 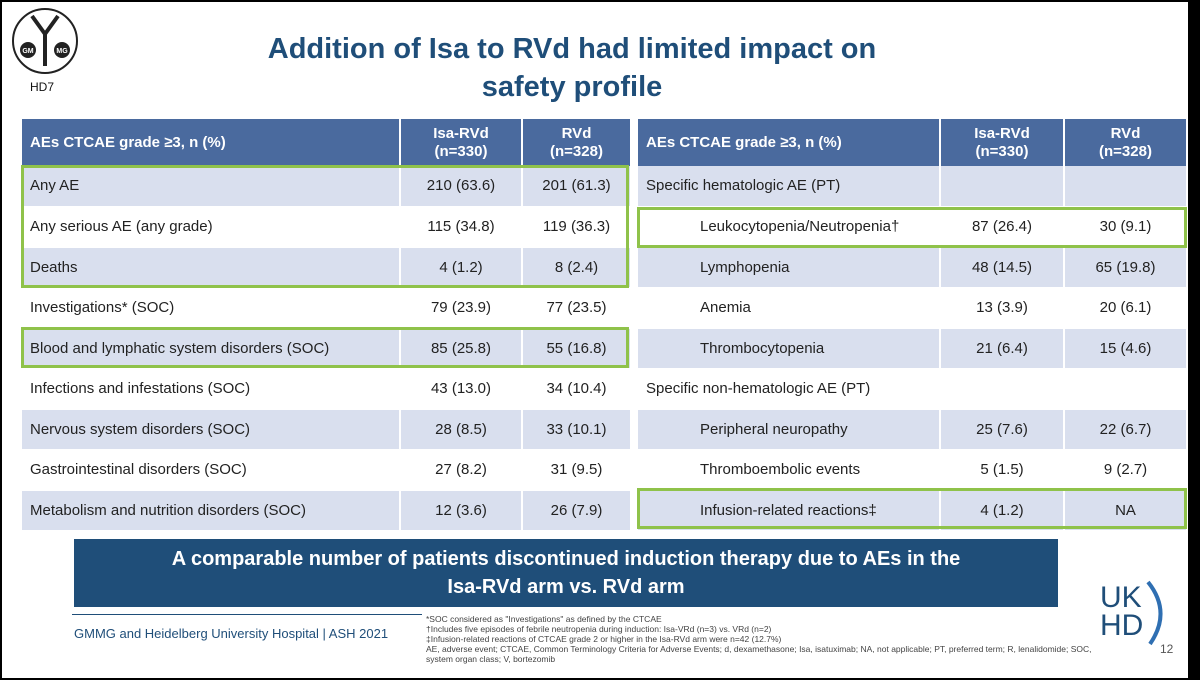 I want to click on row-label: Any AE, so click(x=211, y=187).